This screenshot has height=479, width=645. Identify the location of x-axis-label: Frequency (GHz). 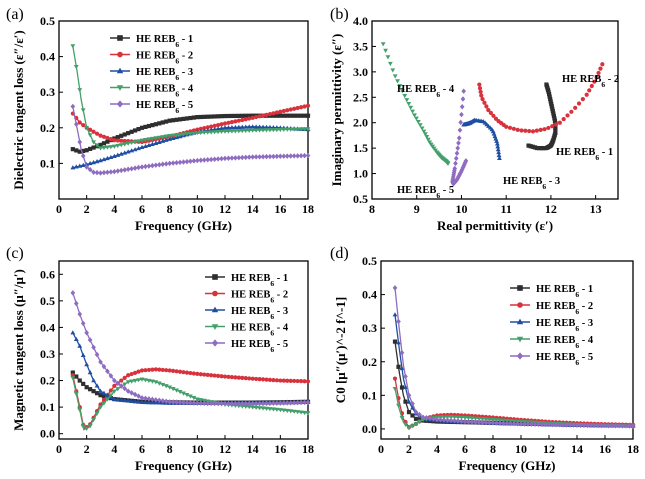
(183, 465).